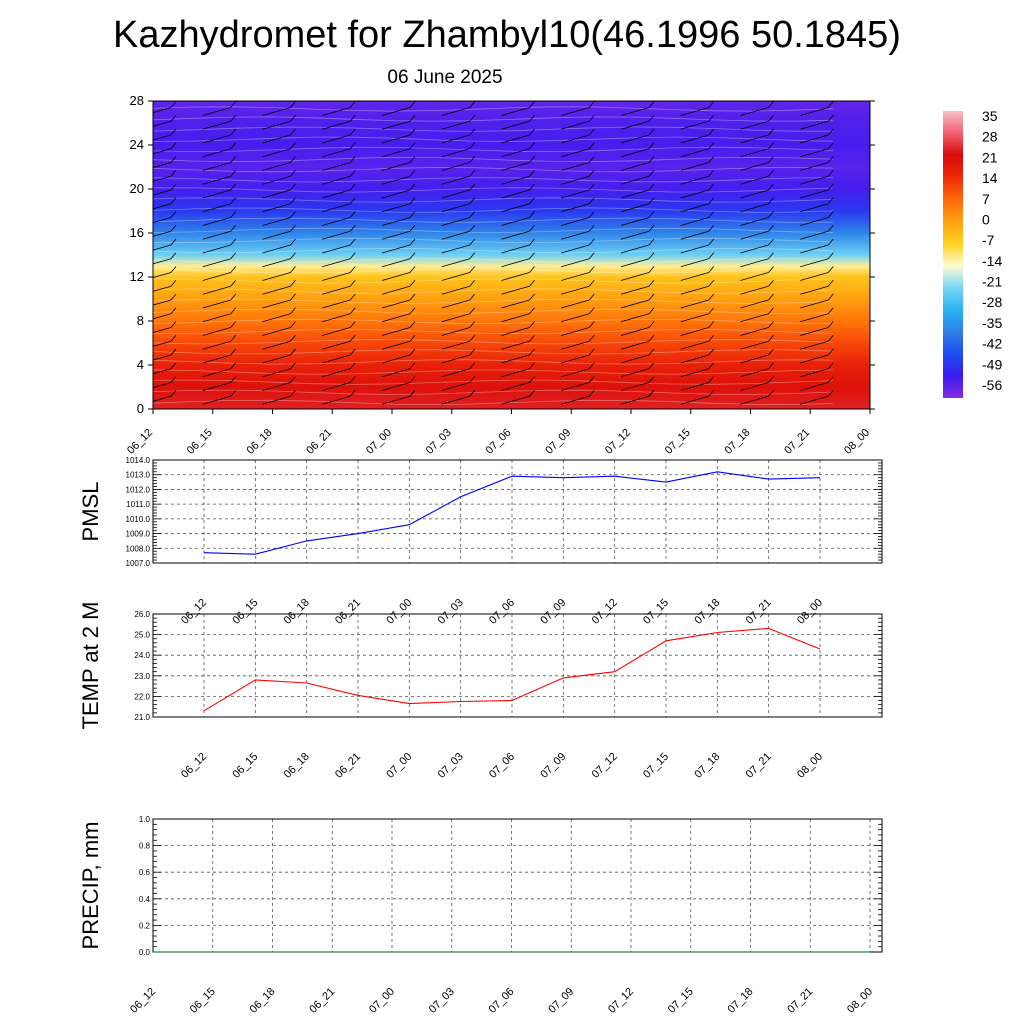  I want to click on y-tick-label: 23.0, so click(142, 676).